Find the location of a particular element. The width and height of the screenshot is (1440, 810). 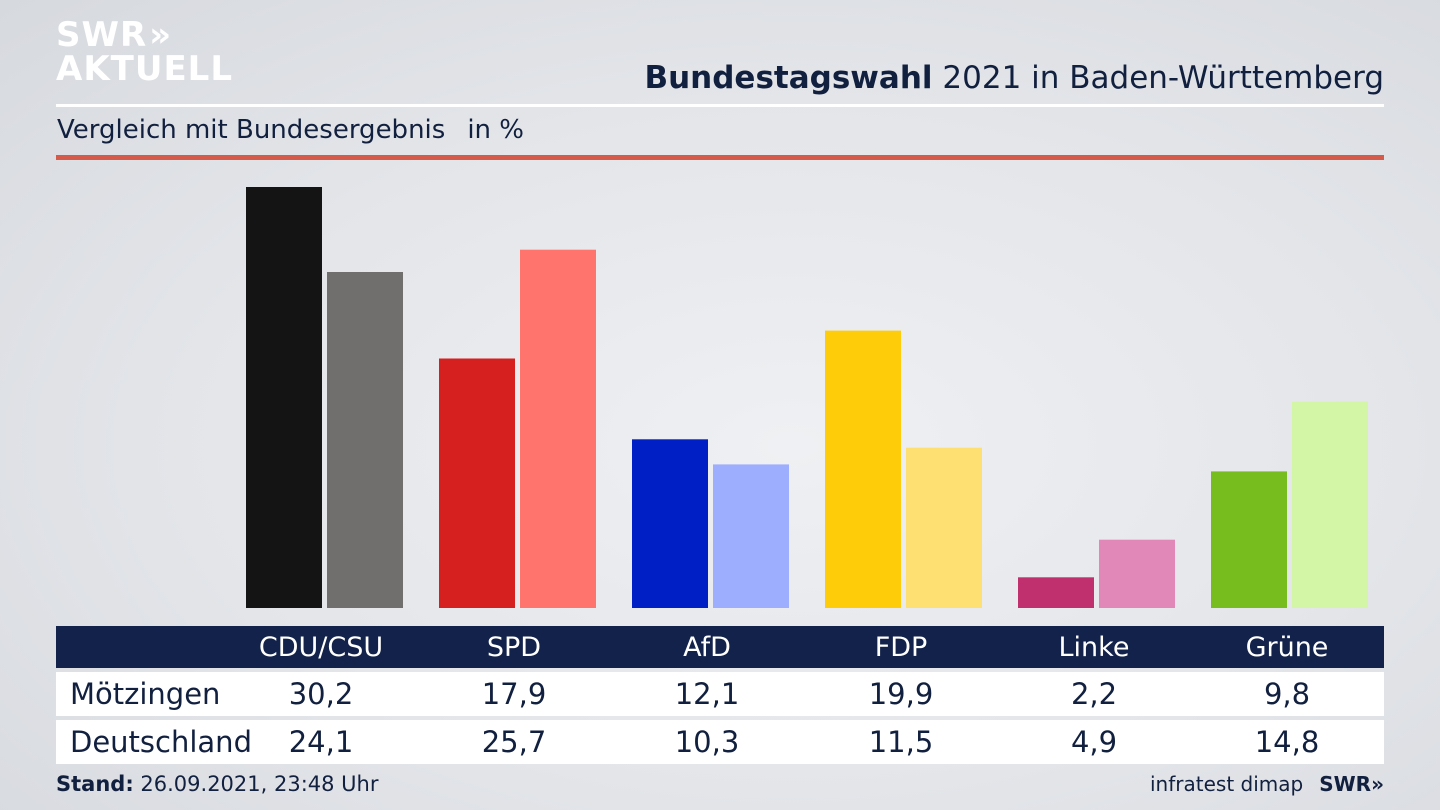

value-label-moetzingen-gr-ne: 9,8 is located at coordinates (1287, 694).